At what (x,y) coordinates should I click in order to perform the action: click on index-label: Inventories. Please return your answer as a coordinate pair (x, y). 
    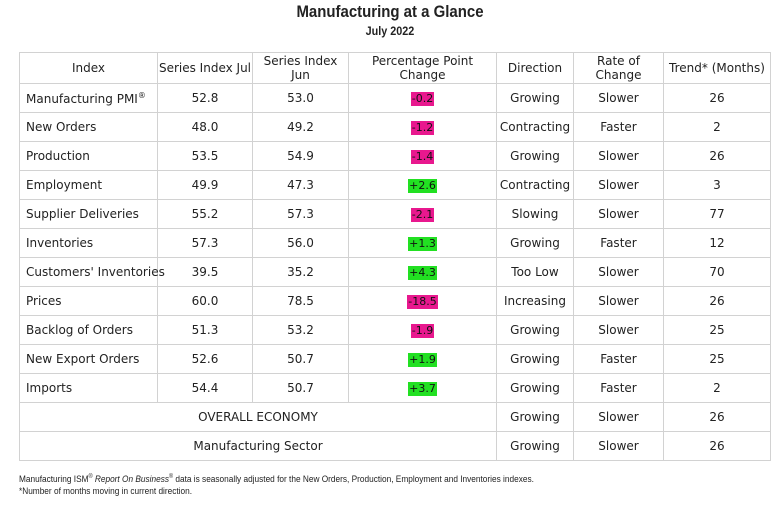
    Looking at the image, I should click on (60, 243).